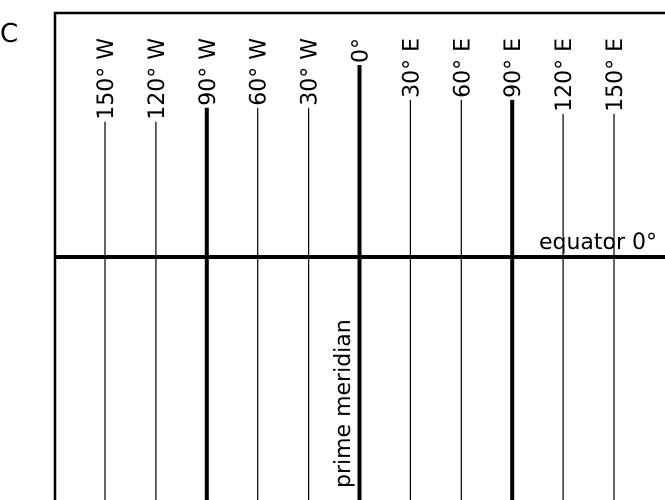 The width and height of the screenshot is (665, 500). Describe the element at coordinates (615, 75) in the screenshot. I see `meridian-label: 150° E` at that location.